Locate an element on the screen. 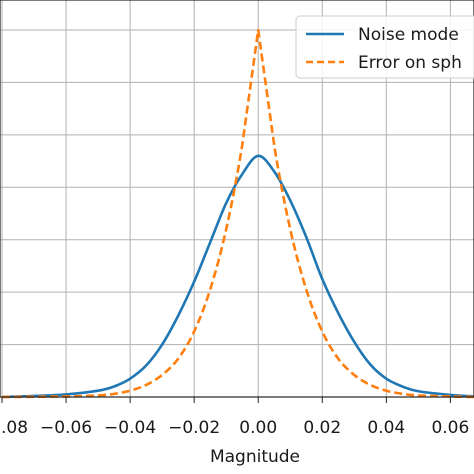  x-axis-label: Magnitude is located at coordinates (255, 457).